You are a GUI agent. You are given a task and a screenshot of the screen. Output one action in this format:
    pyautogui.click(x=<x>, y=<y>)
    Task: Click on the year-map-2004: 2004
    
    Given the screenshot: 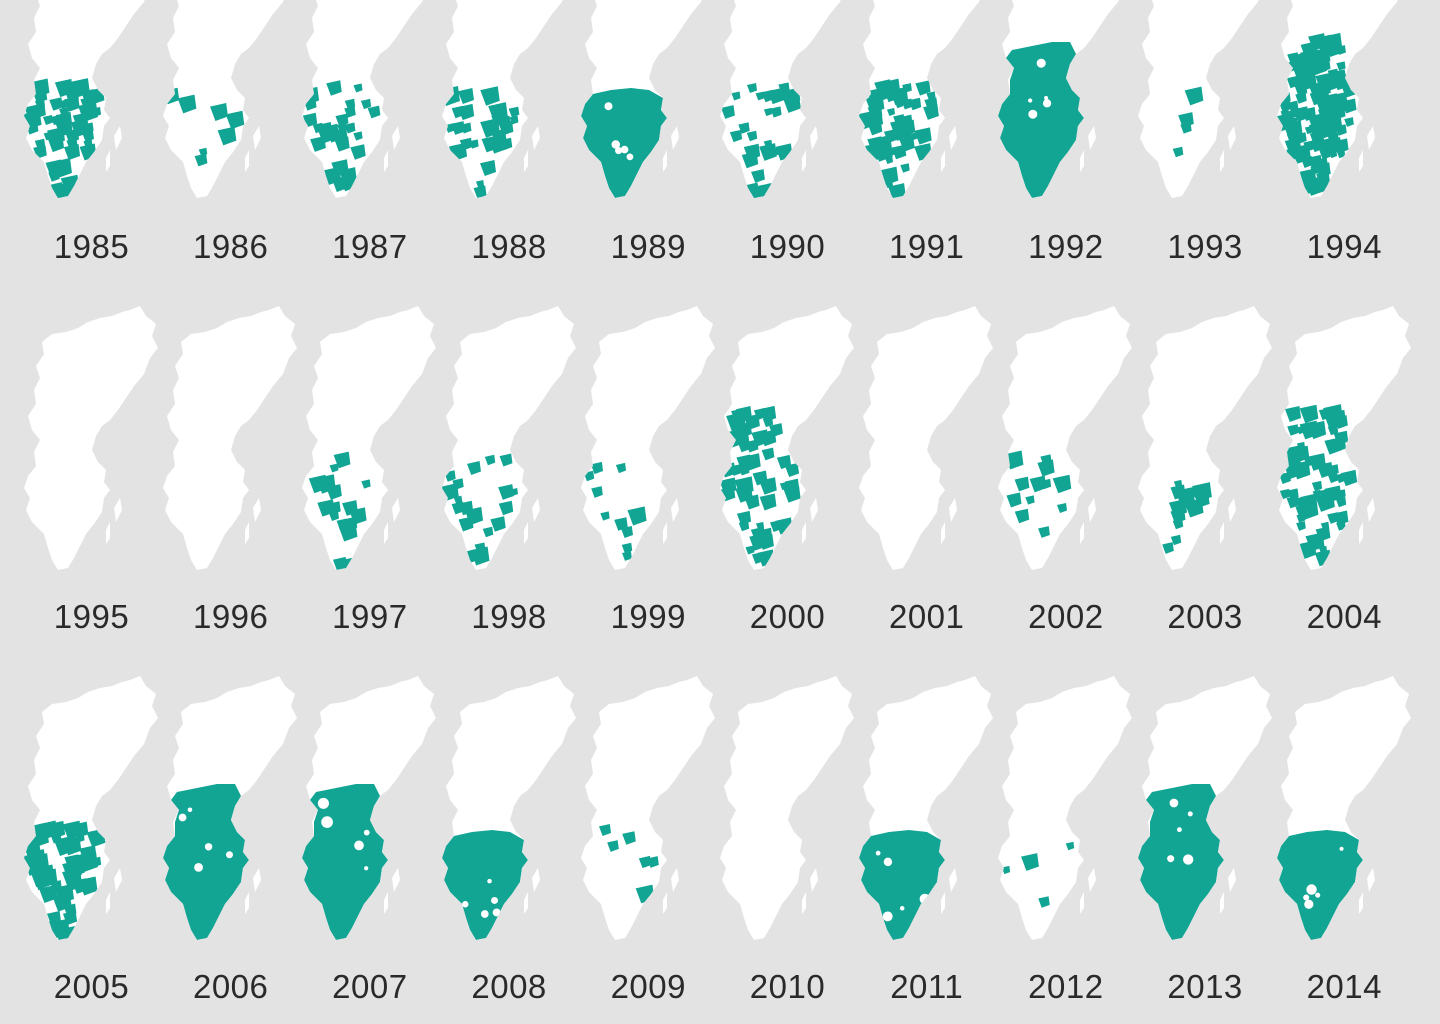 What is the action you would take?
    pyautogui.click(x=1344, y=468)
    